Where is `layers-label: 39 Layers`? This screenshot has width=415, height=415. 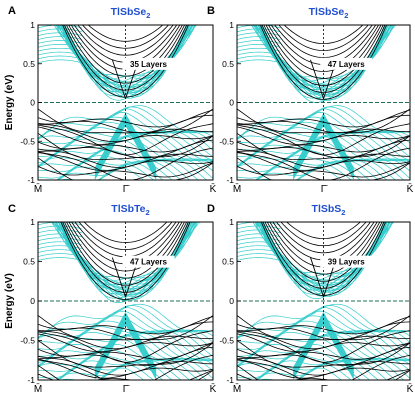 layers-label: 39 Layers is located at coordinates (346, 262).